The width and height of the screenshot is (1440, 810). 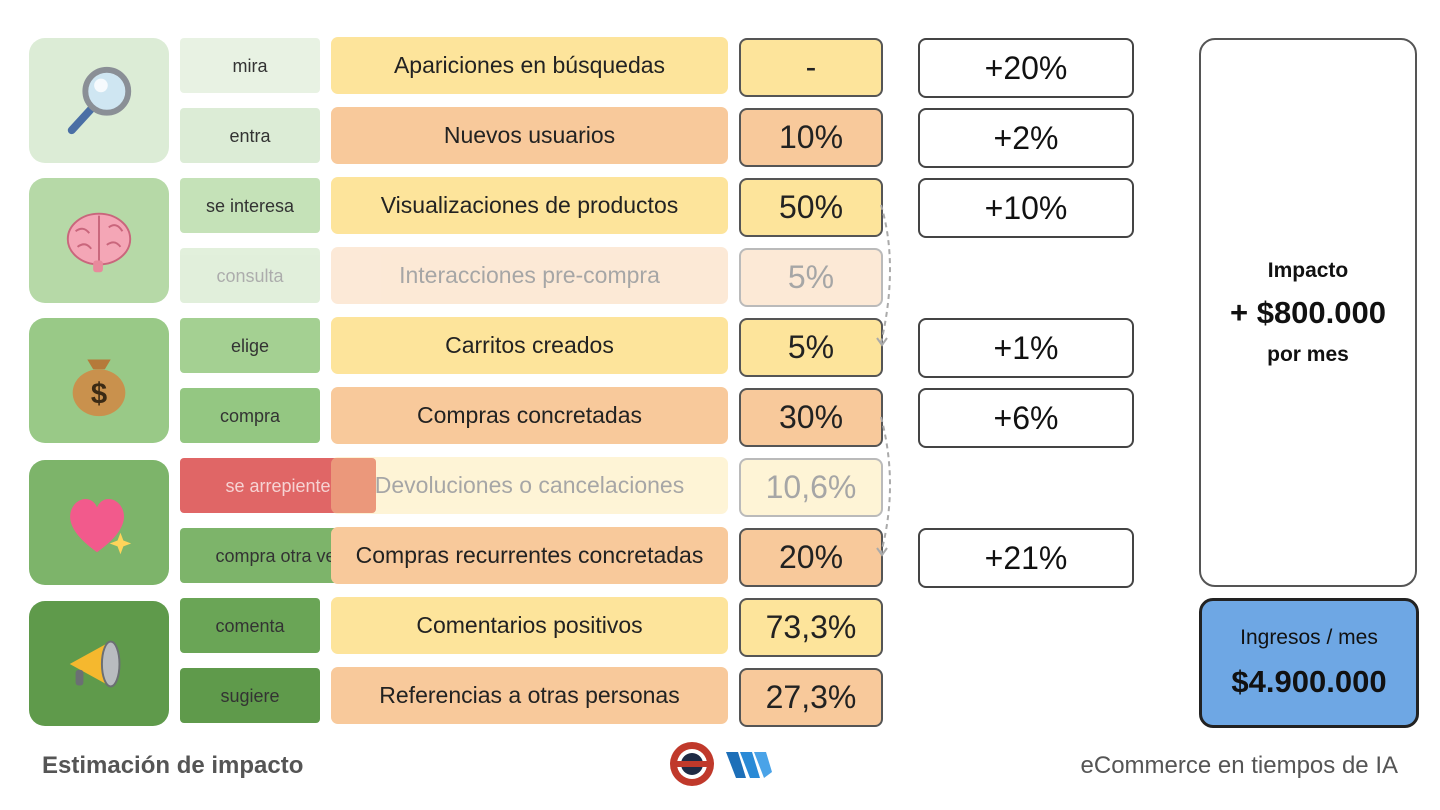 I want to click on verb-label: elige, so click(x=250, y=345).